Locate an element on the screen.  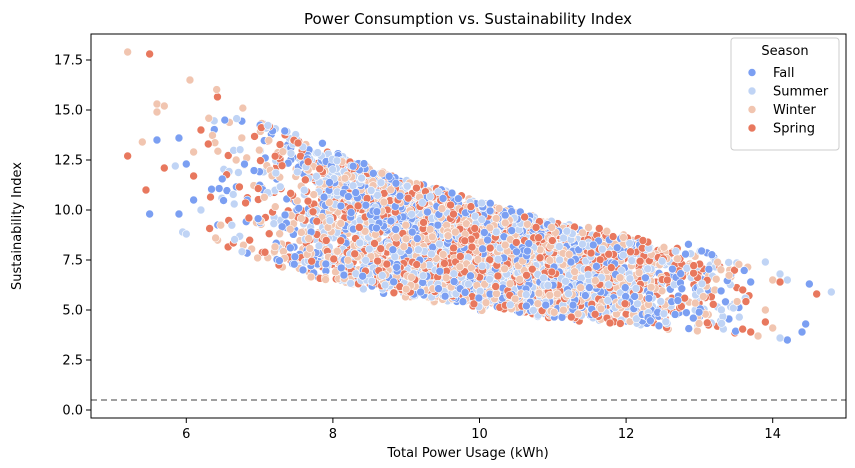
y-tick-label: 5.0 is located at coordinates (72, 311).